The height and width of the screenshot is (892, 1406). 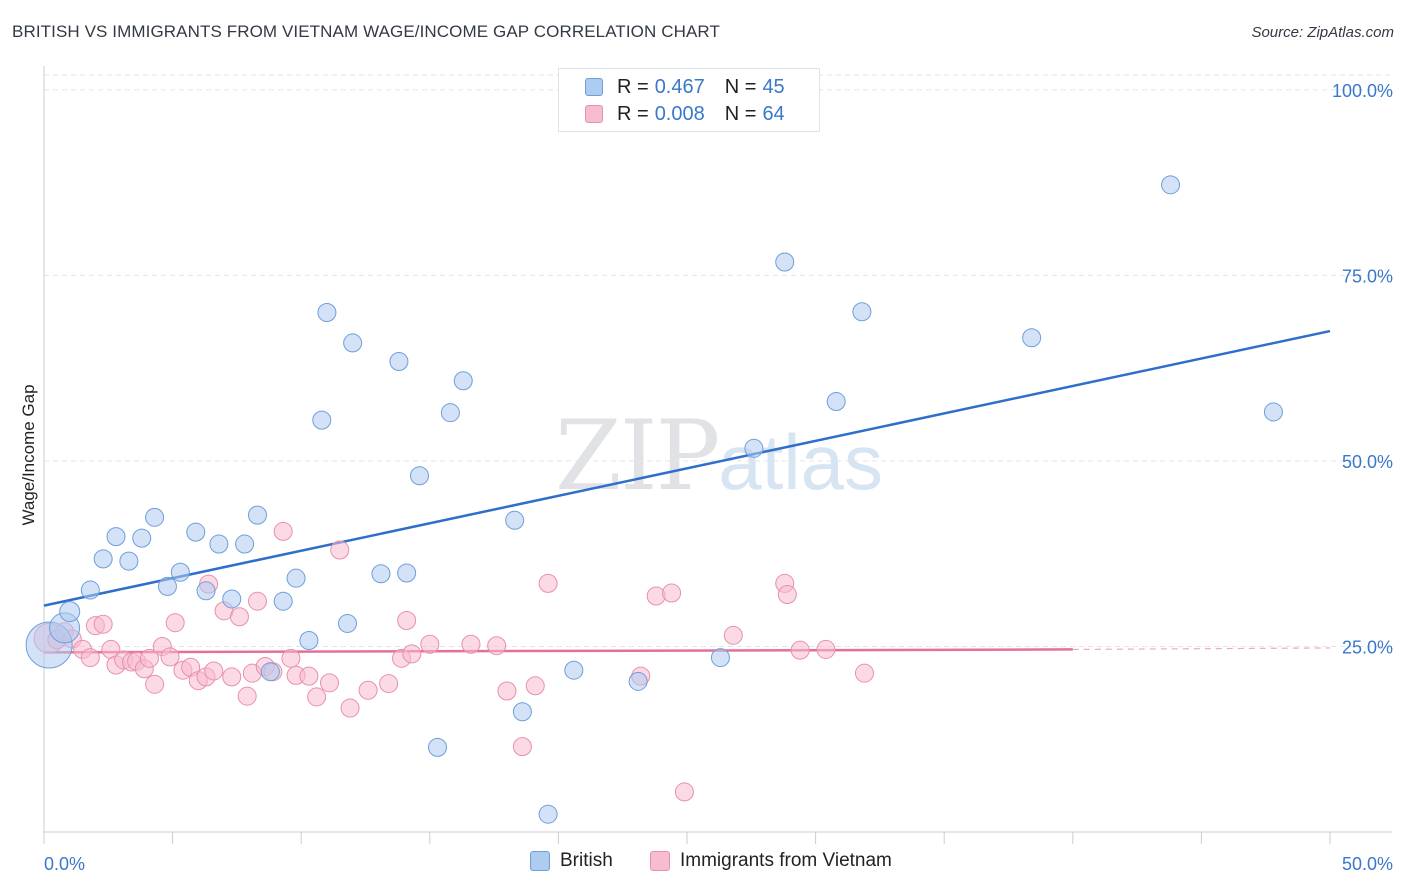 I want to click on legend-row-british: R = 0.467 N = 45, so click(x=685, y=87).